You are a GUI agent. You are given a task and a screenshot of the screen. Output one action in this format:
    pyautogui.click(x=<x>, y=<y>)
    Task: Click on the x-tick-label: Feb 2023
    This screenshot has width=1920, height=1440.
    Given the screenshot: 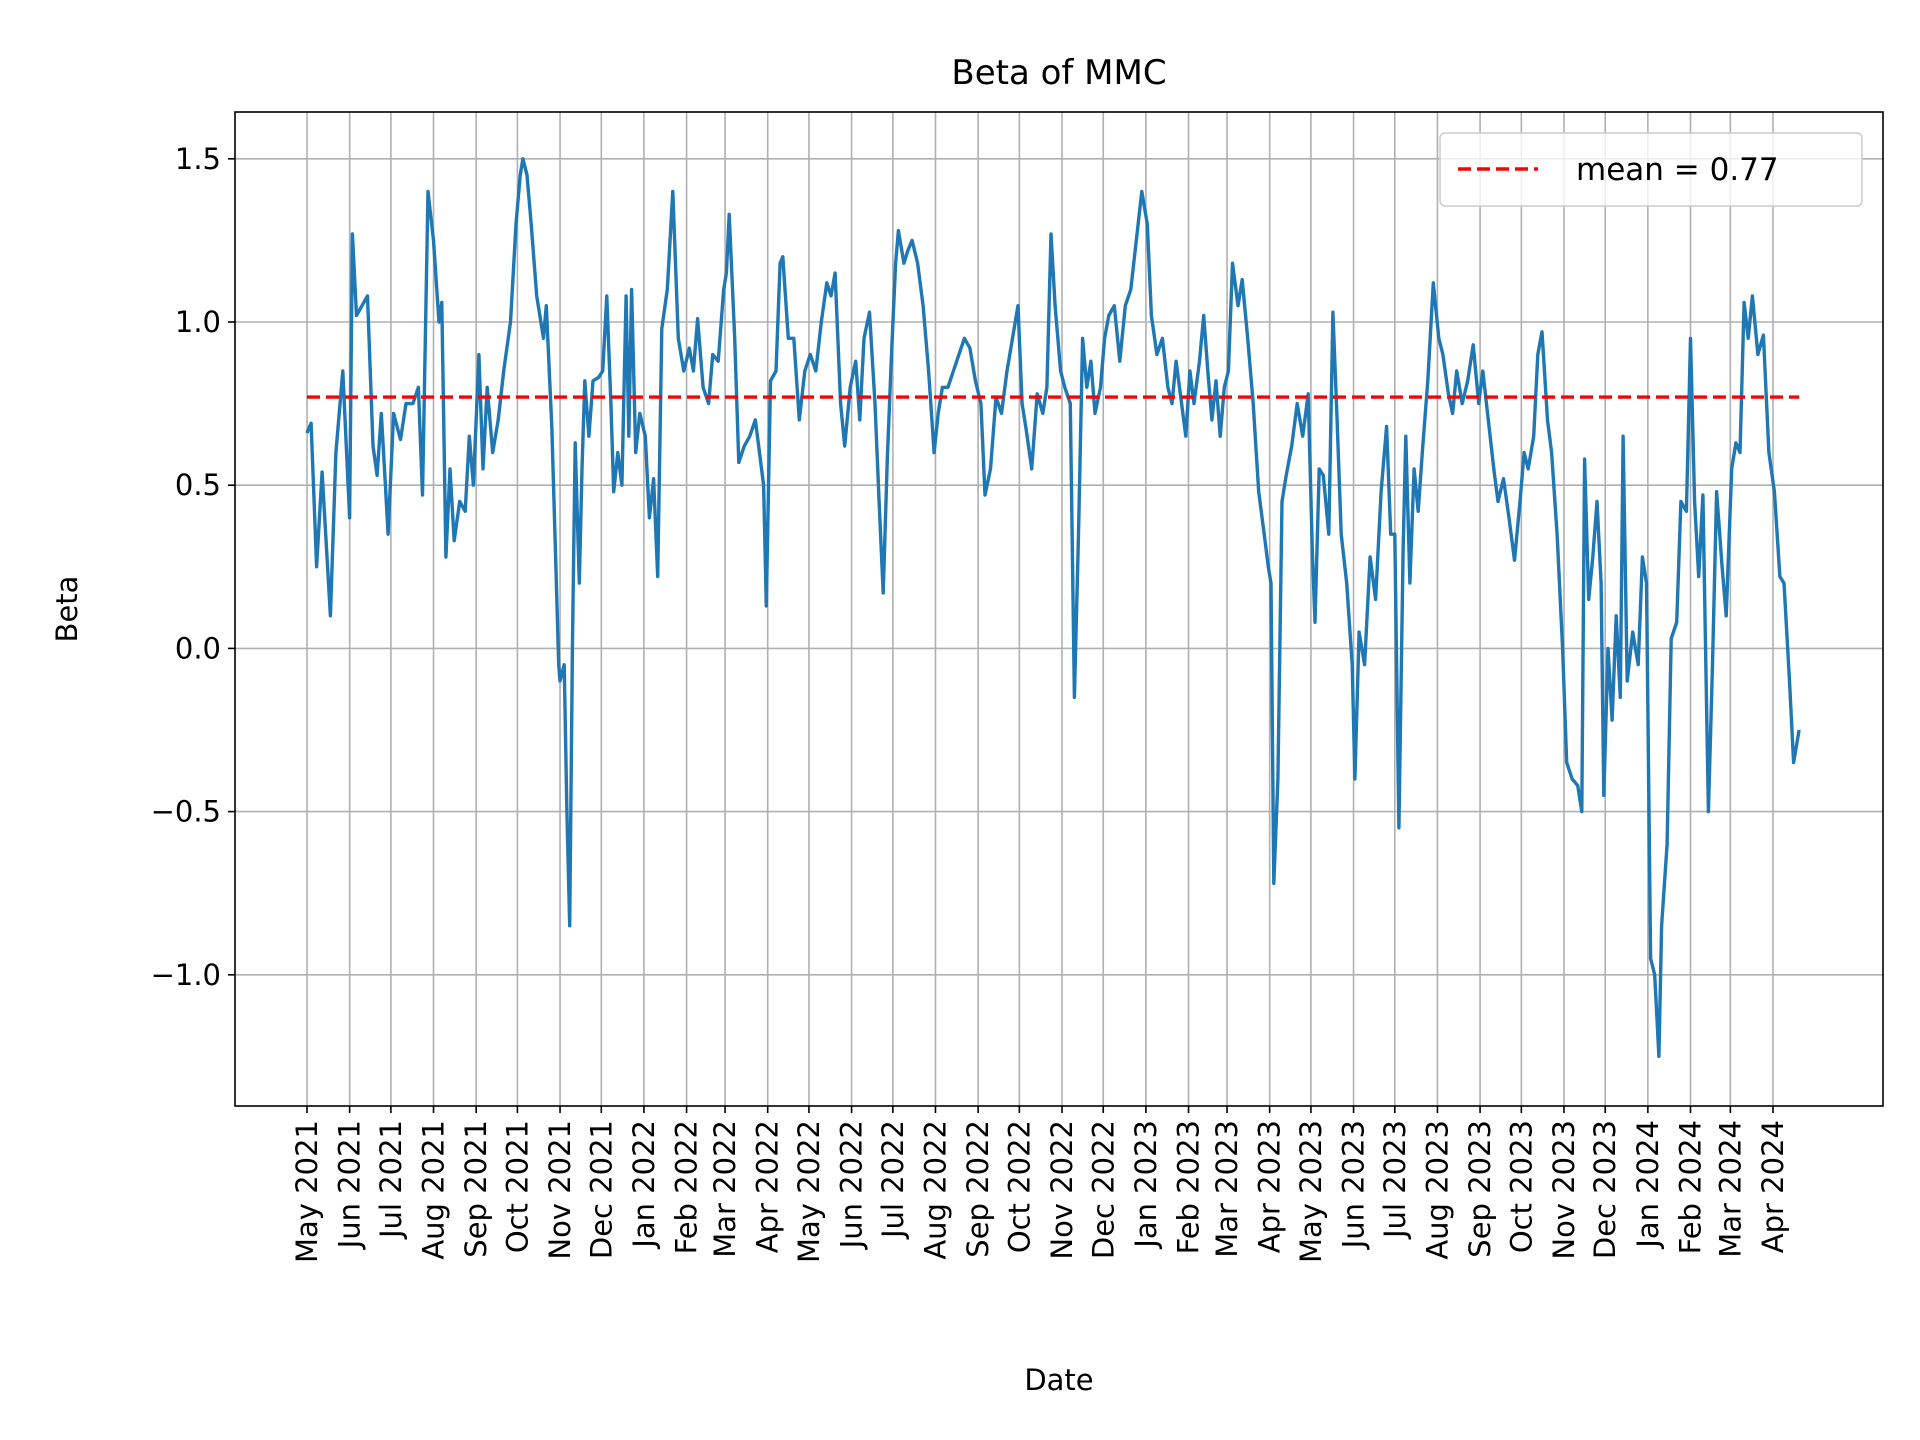 What is the action you would take?
    pyautogui.click(x=1189, y=1187)
    